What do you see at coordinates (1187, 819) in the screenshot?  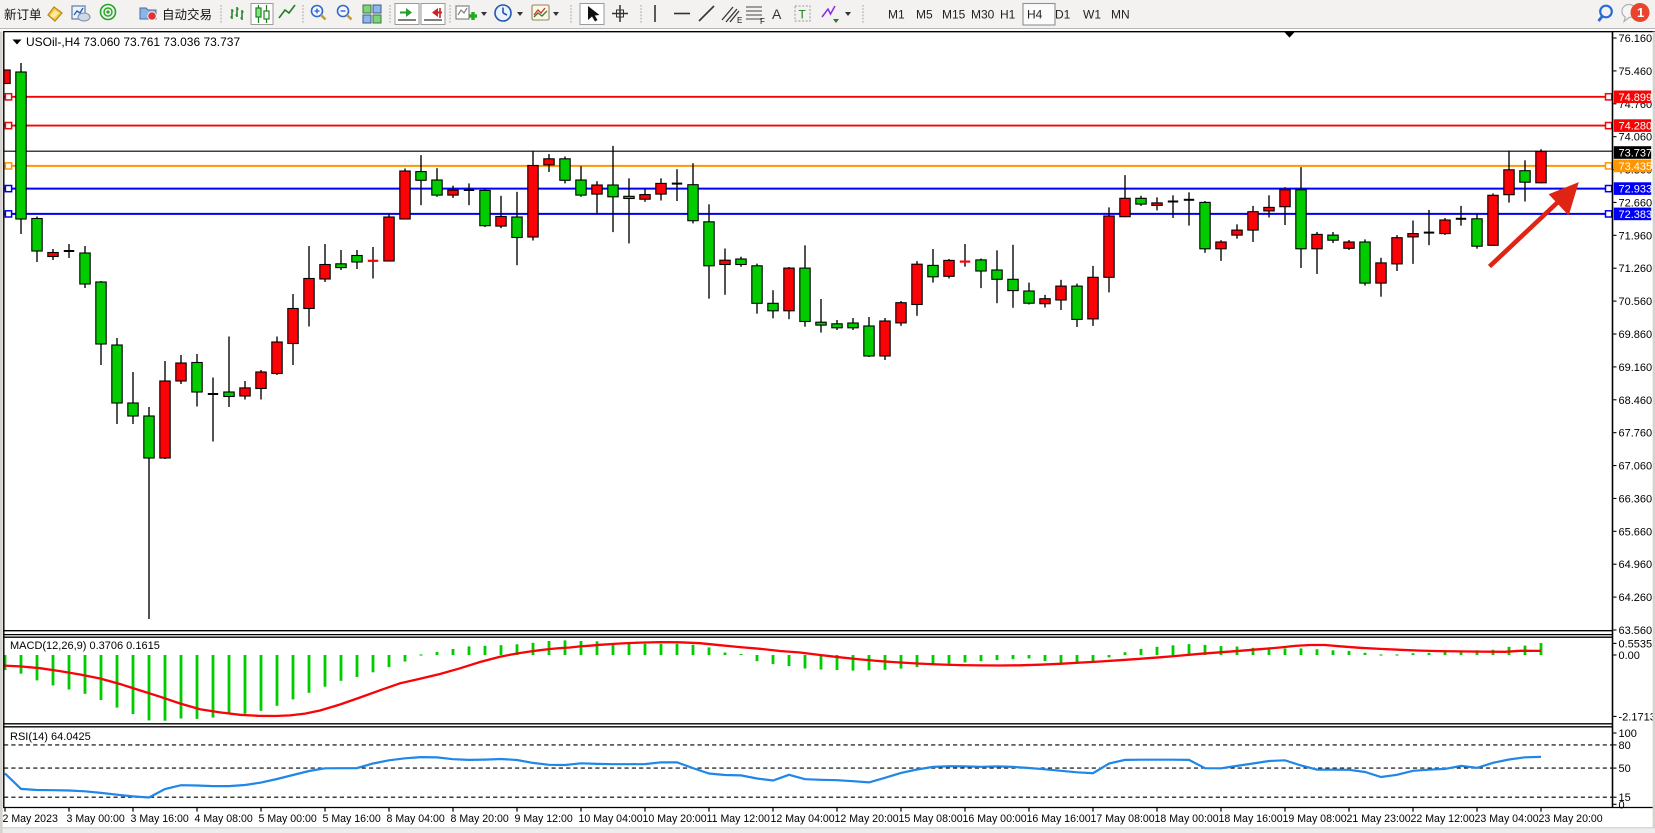 I see `svg-text: 18 May 00:00` at bounding box center [1187, 819].